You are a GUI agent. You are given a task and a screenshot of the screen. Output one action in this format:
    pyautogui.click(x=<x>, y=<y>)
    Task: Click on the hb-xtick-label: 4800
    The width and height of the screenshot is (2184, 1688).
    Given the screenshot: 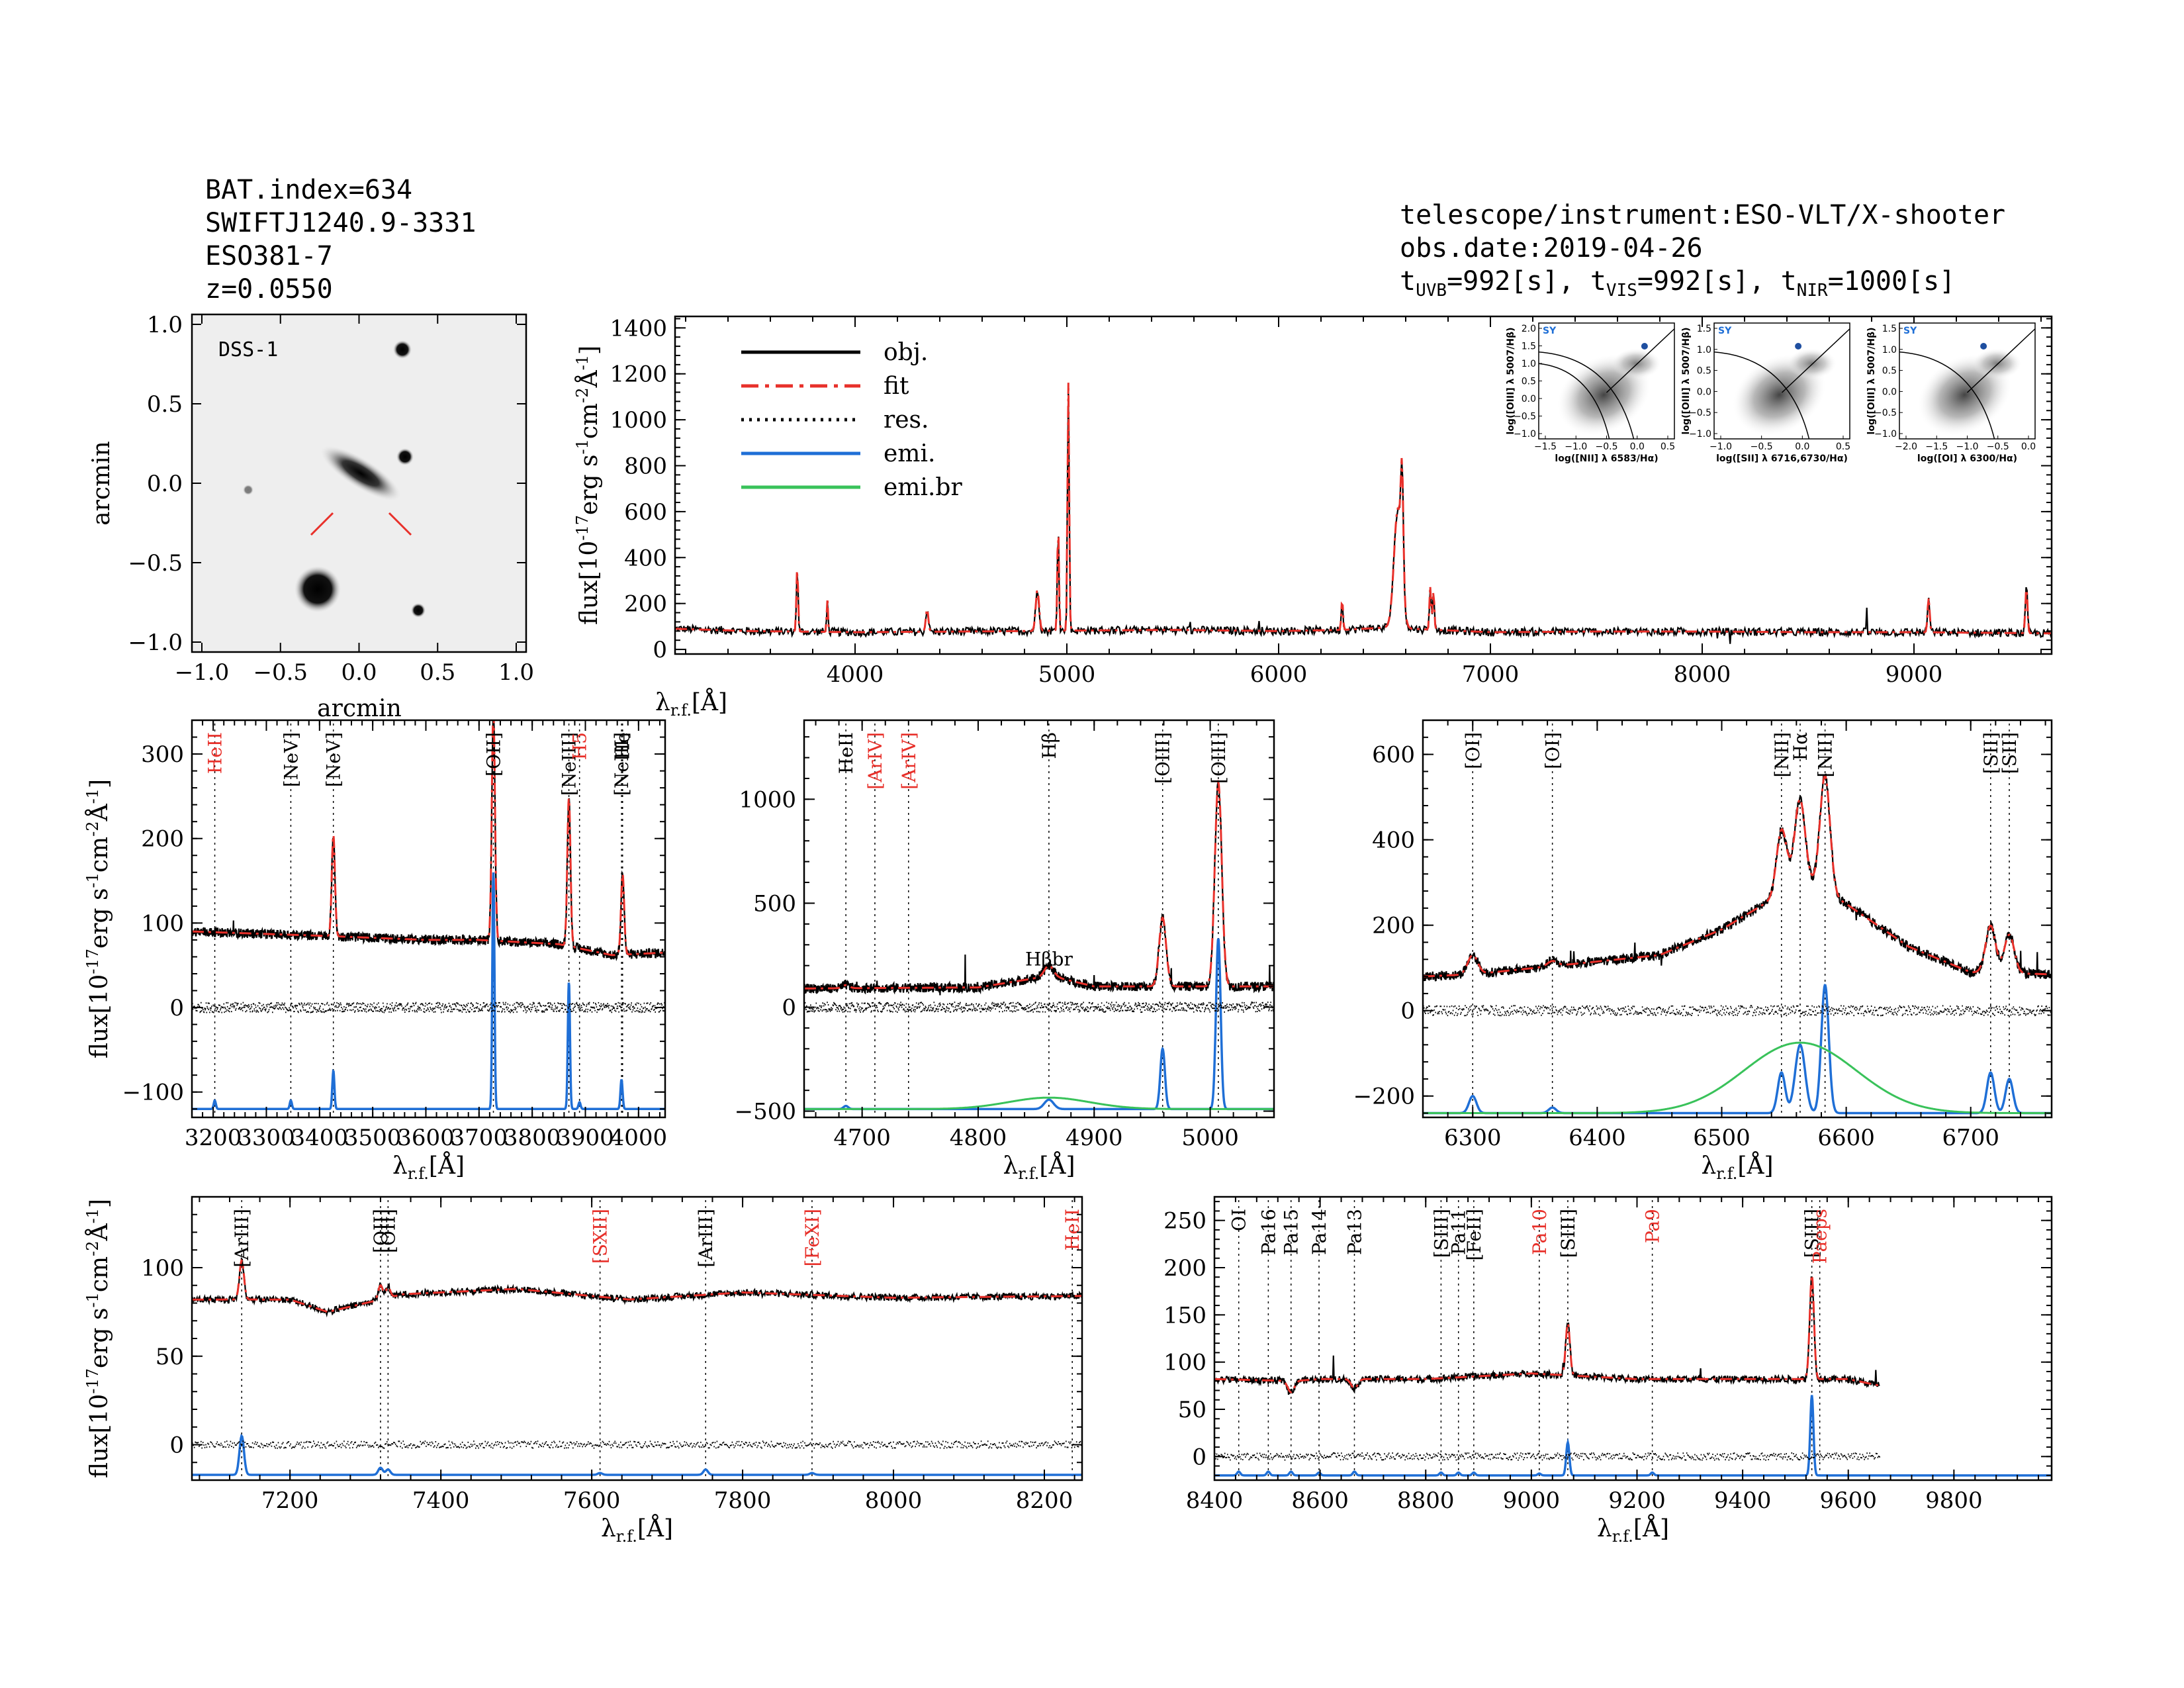 What is the action you would take?
    pyautogui.click(x=978, y=1138)
    